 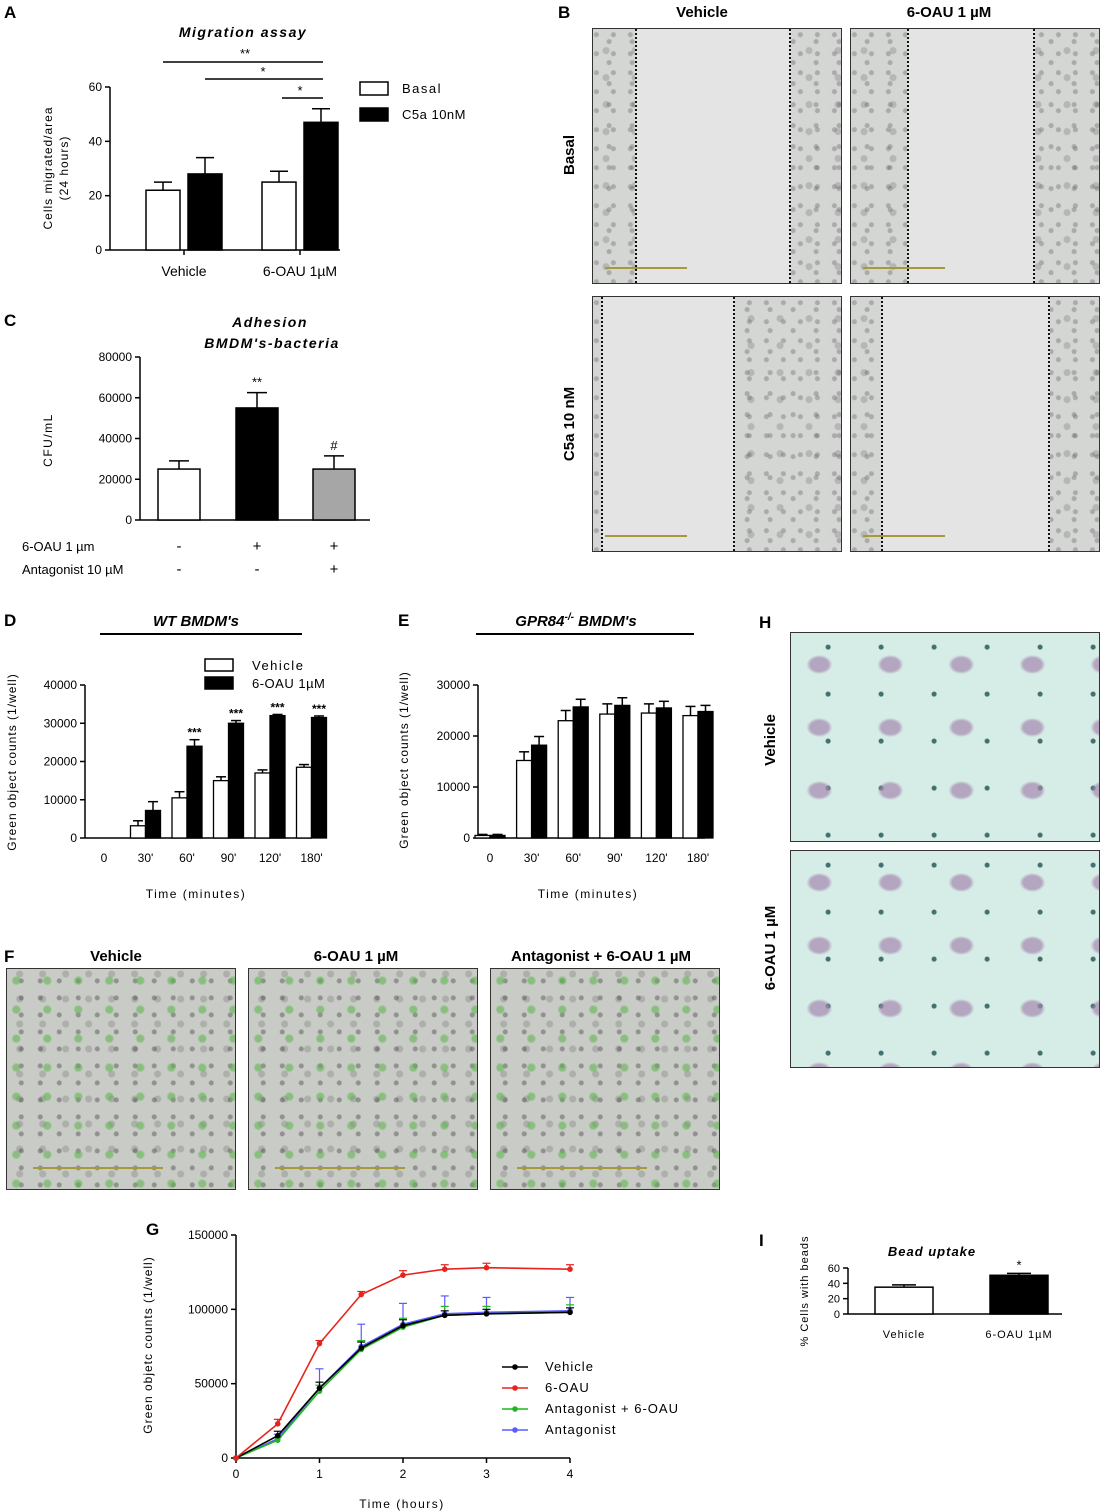 What do you see at coordinates (300, 271) in the screenshot?
I see `chart-a-x-label-1: 6-OAU 1µM` at bounding box center [300, 271].